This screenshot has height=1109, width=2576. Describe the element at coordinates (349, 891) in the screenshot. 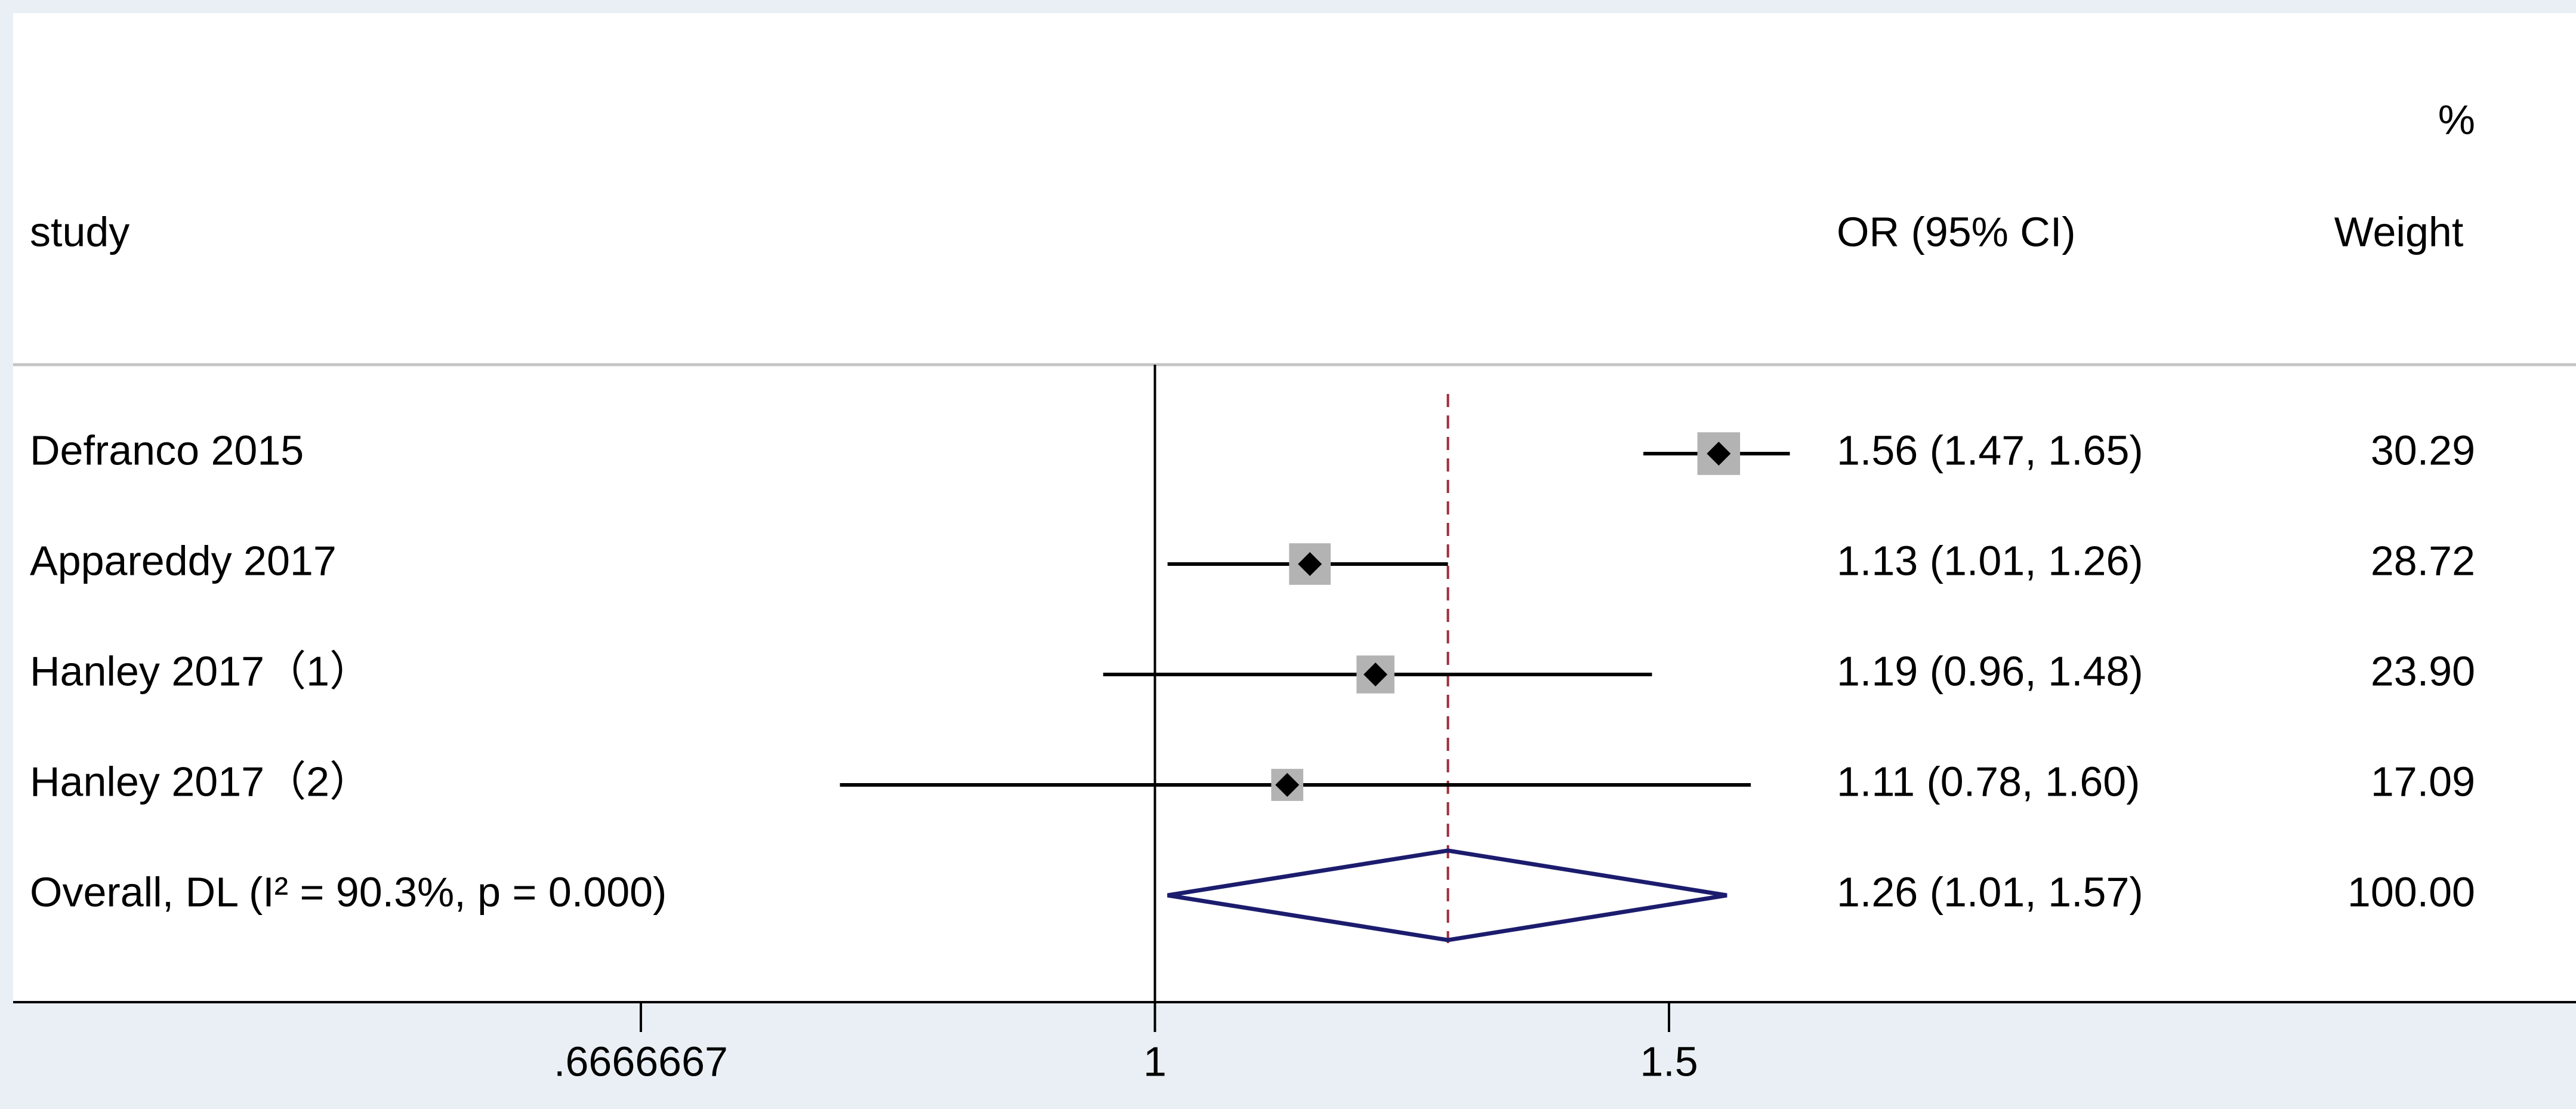

I see `overall-name: Overall, DL (I² = 90.3%, p = 0.000)` at that location.